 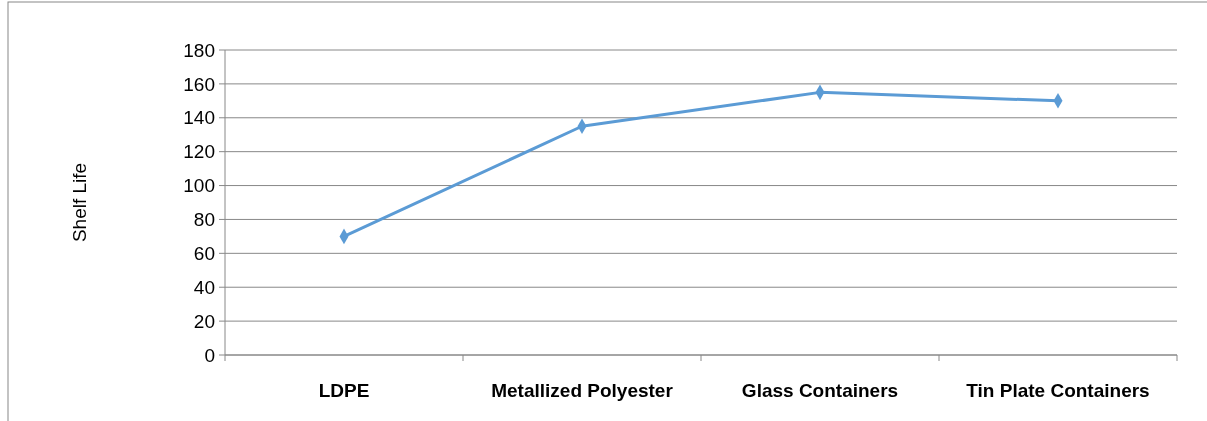 What do you see at coordinates (204, 321) in the screenshot?
I see `y-tick-label: 20` at bounding box center [204, 321].